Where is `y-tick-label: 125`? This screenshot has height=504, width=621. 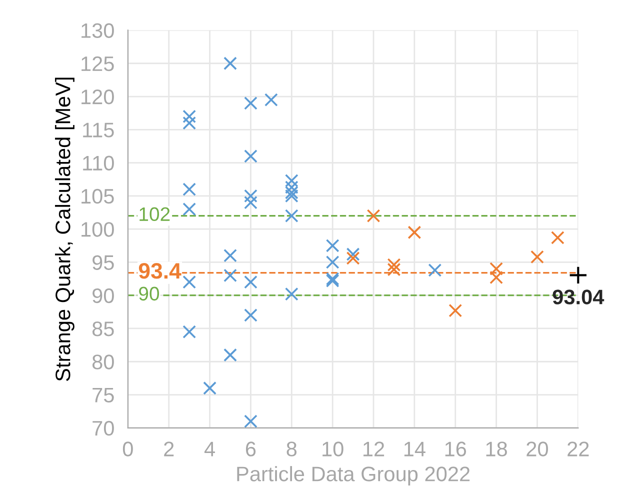 y-tick-label: 125 is located at coordinates (98, 64).